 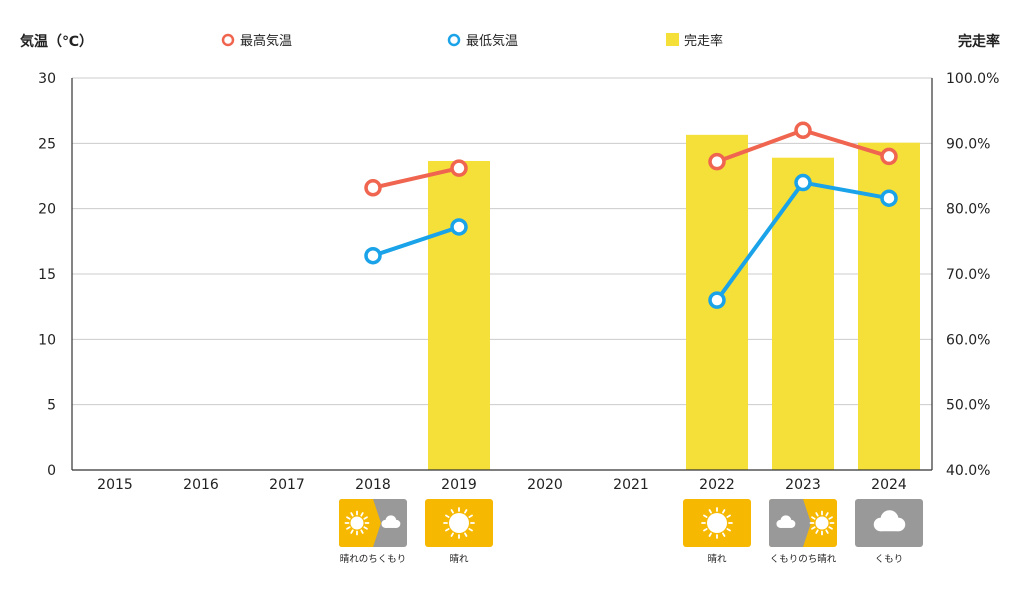 What do you see at coordinates (803, 485) in the screenshot?
I see `x-tick-label: 2023` at bounding box center [803, 485].